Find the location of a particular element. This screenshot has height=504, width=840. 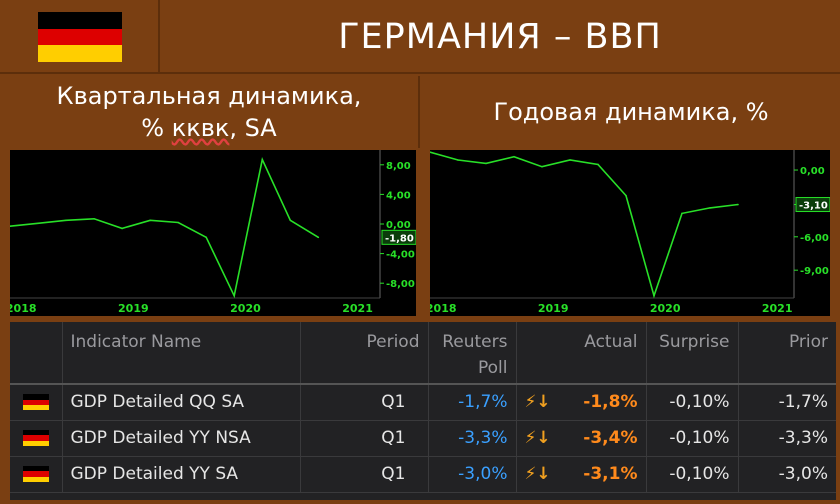

indicator-name: GDP Detailed QQ SA is located at coordinates (181, 402).